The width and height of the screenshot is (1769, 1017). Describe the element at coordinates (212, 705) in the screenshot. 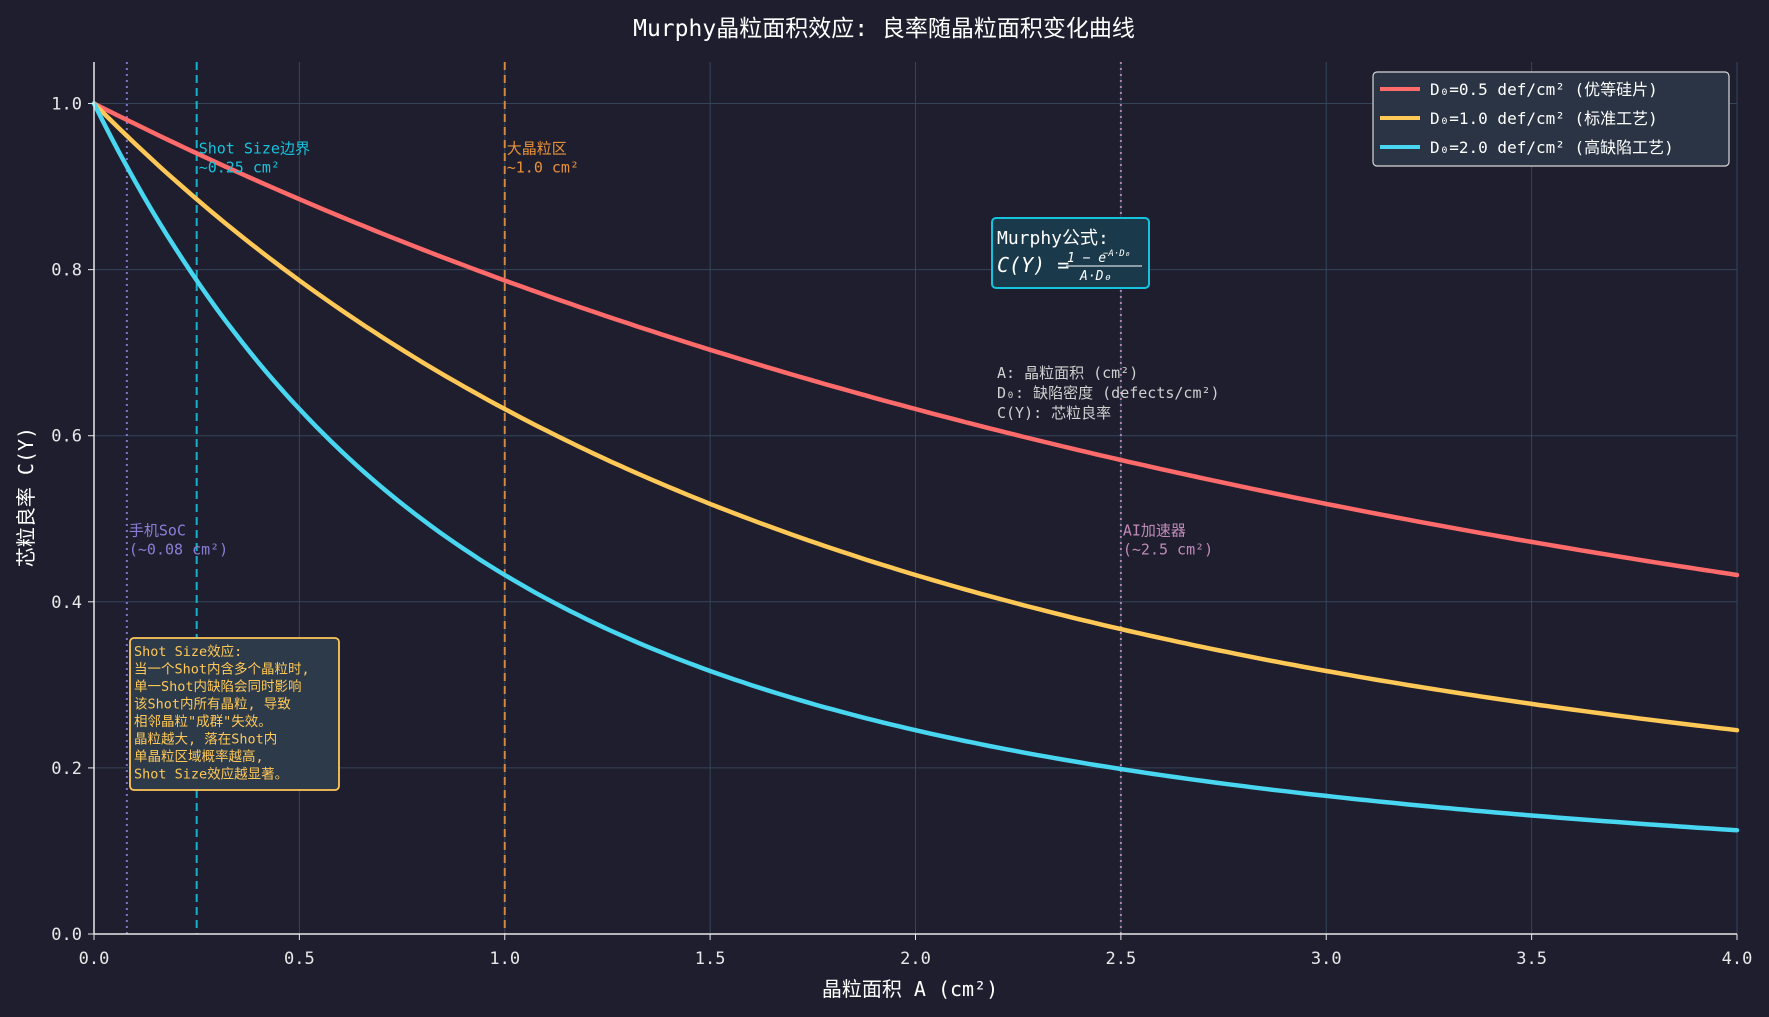

I see `shot-size-note-line: 该Shot内所有晶粒, 导致` at that location.